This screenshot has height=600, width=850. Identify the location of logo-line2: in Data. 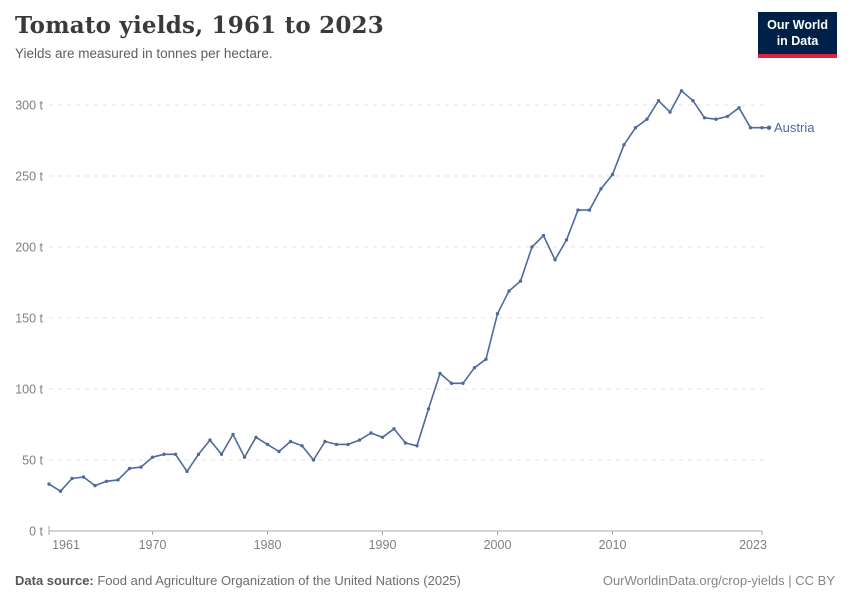
(797, 41).